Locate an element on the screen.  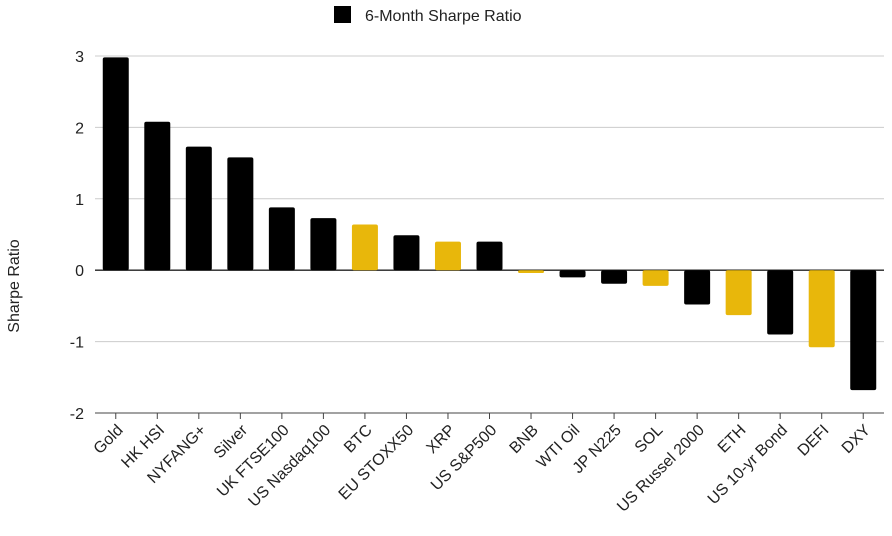
bar-sol is located at coordinates (655, 278).